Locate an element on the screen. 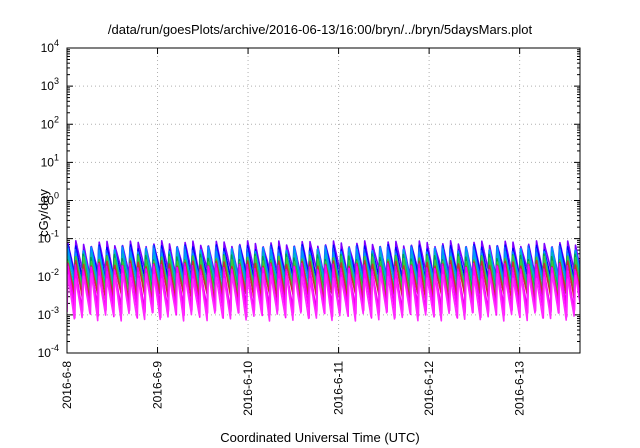  y-tick-label: 10² is located at coordinates (50, 122).